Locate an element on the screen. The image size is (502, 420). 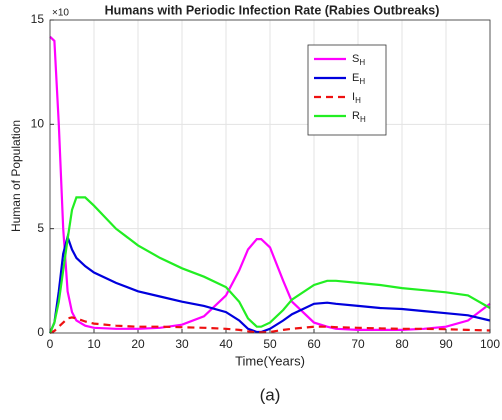
legend-label: IH is located at coordinates (356, 98).